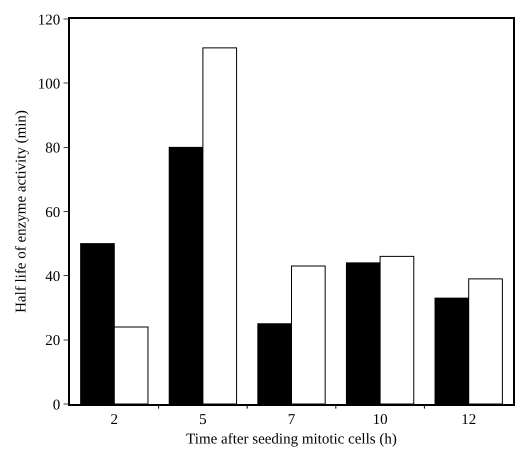  What do you see at coordinates (52, 276) in the screenshot?
I see `y-tick-label: 40` at bounding box center [52, 276].